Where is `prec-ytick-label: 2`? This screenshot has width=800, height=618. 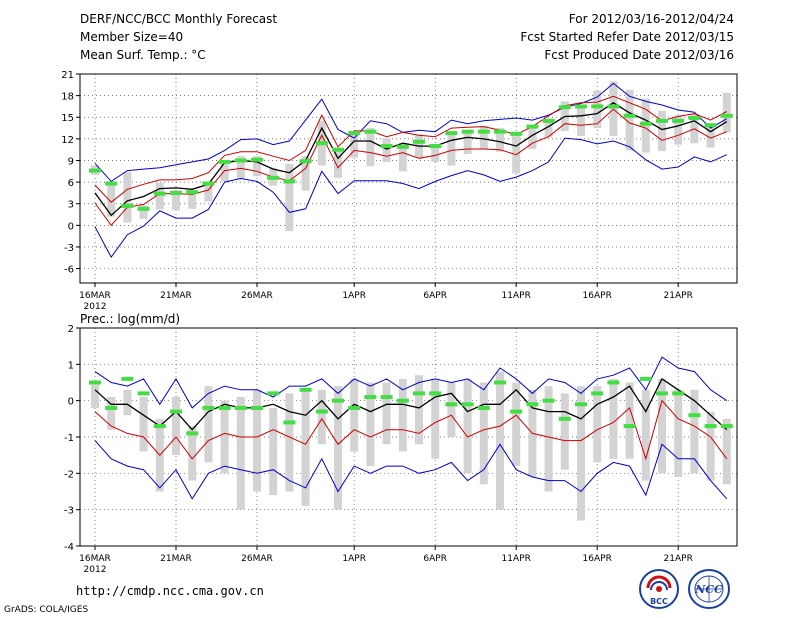
prec-ytick-label: 2 is located at coordinates (71, 329).